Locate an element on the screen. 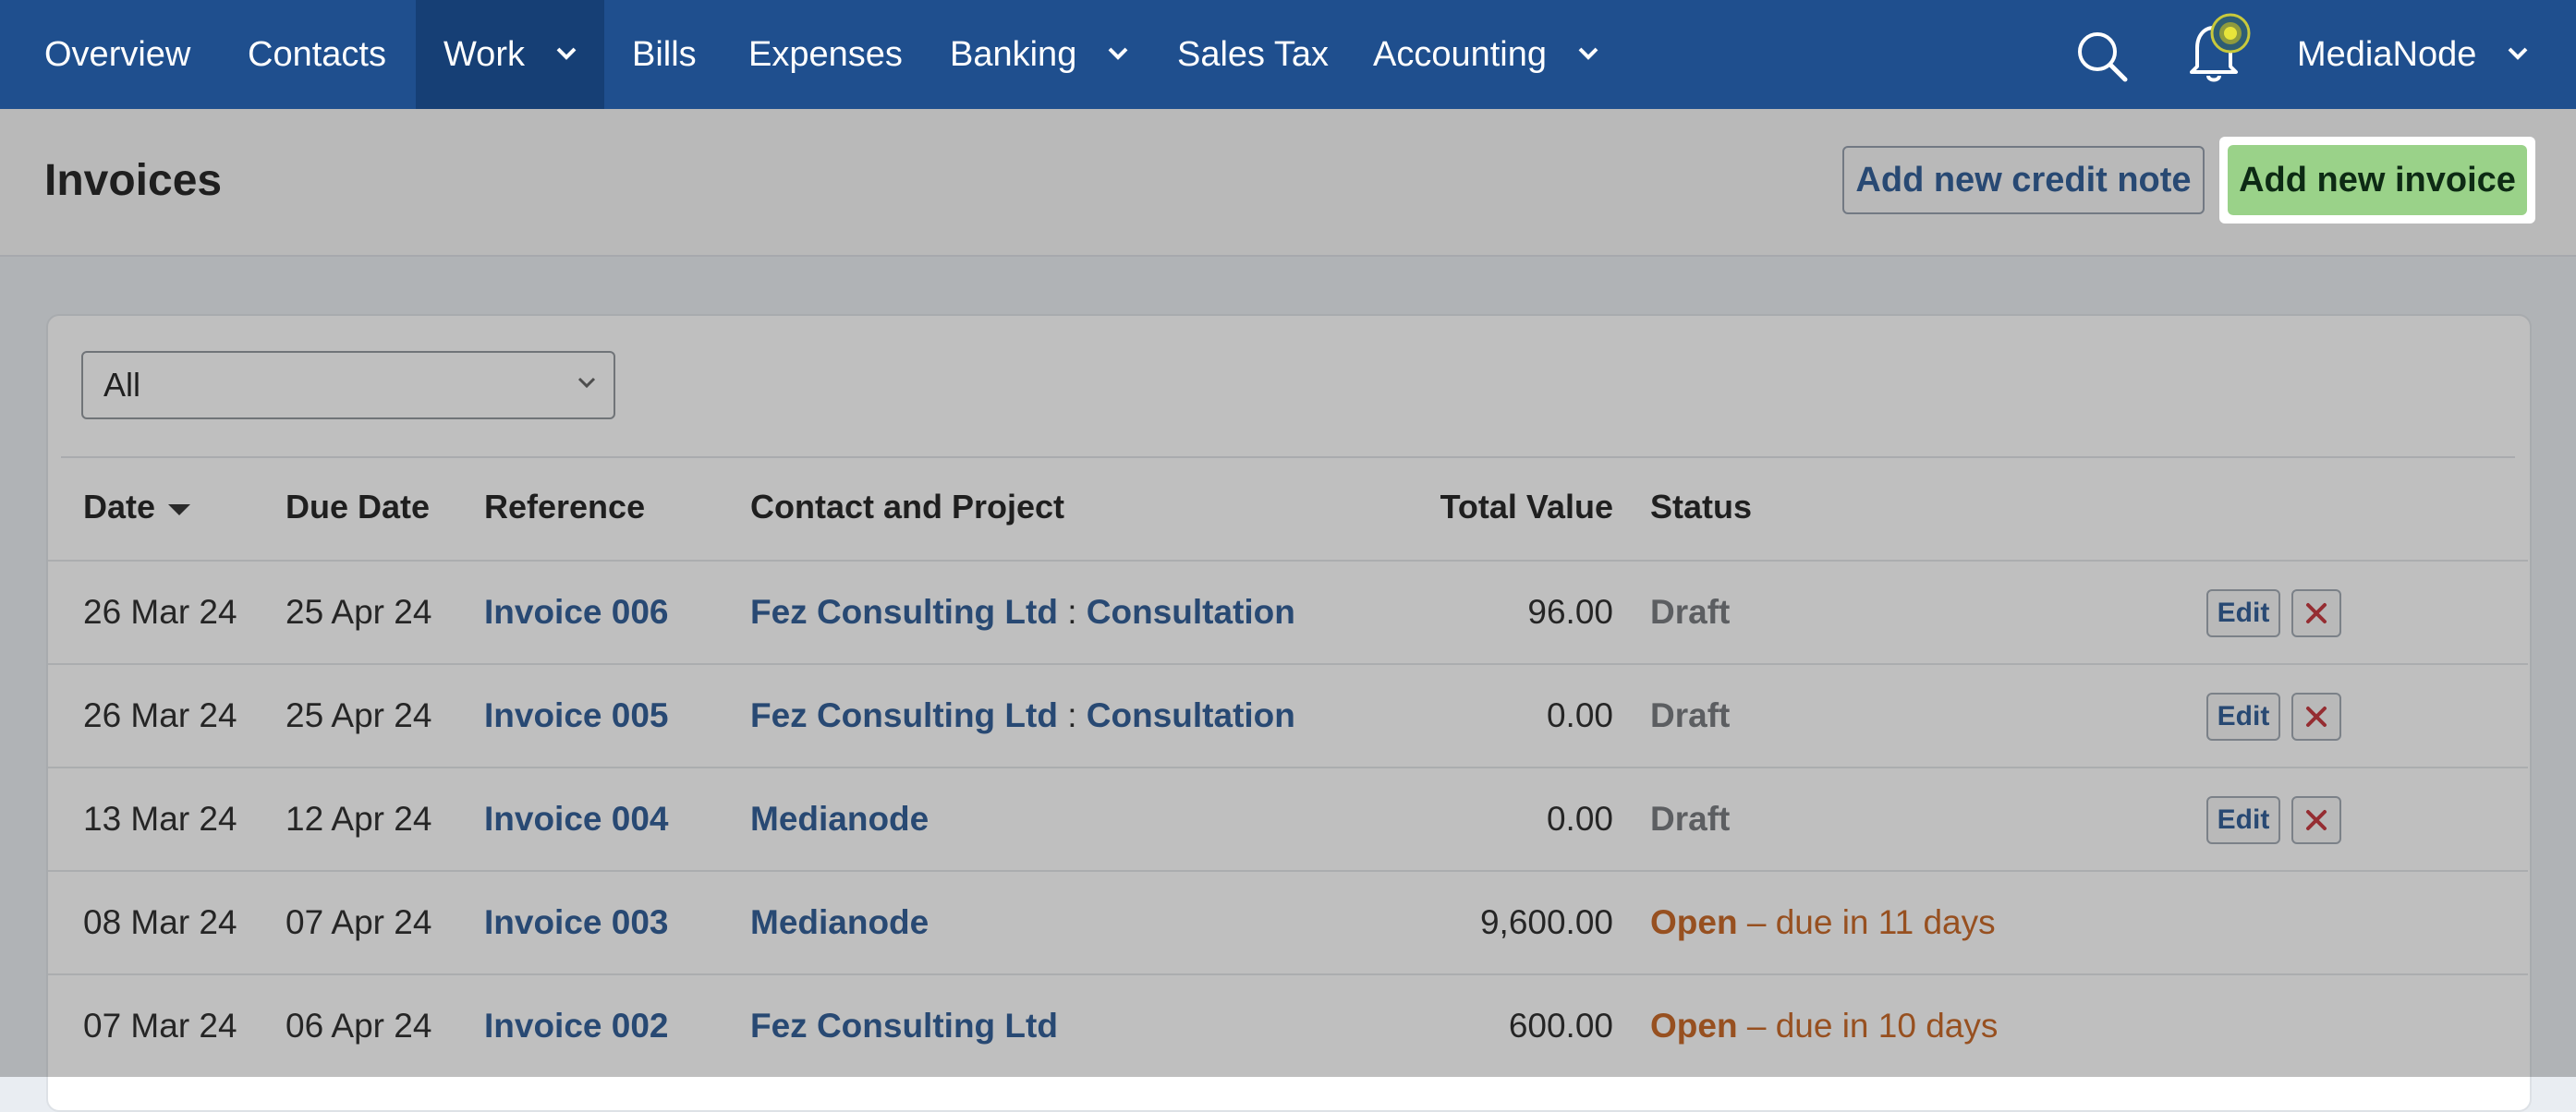 This screenshot has width=2576, height=1112. spotlight-frame: Add new invoice is located at coordinates (2377, 180).